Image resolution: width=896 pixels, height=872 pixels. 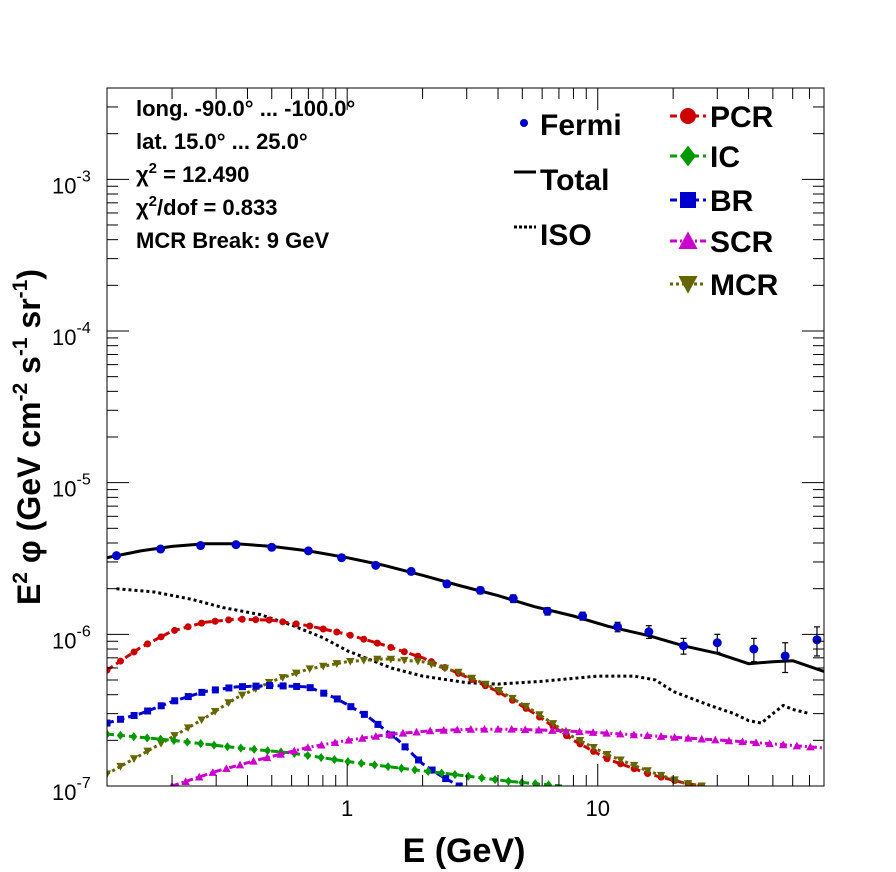 I want to click on legend-left: Fermi Total ISO, so click(x=568, y=180).